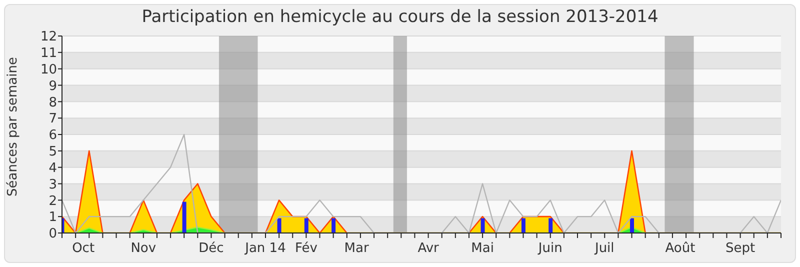 This screenshot has height=267, width=800. I want to click on x-tick-label: Août, so click(680, 248).